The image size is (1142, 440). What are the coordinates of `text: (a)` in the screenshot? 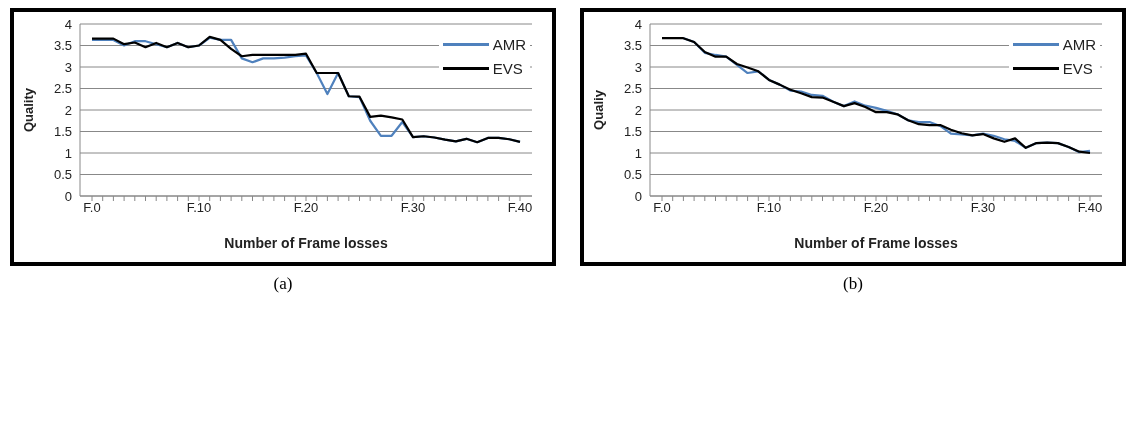 It's located at (283, 284).